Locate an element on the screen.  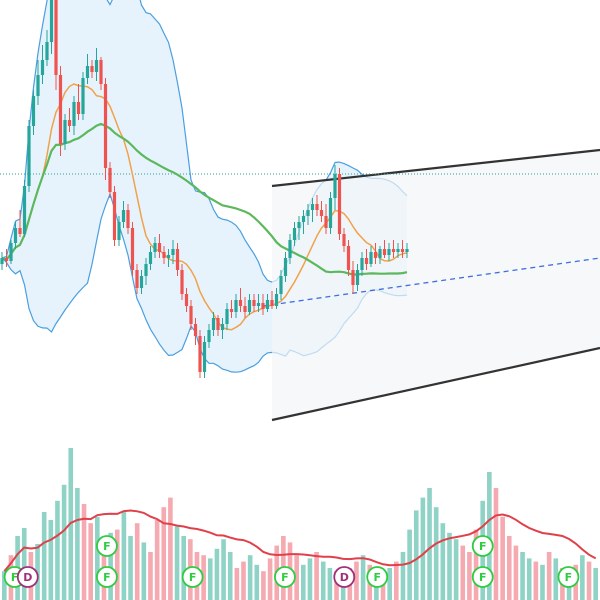
marker-label: F is located at coordinates (107, 577).